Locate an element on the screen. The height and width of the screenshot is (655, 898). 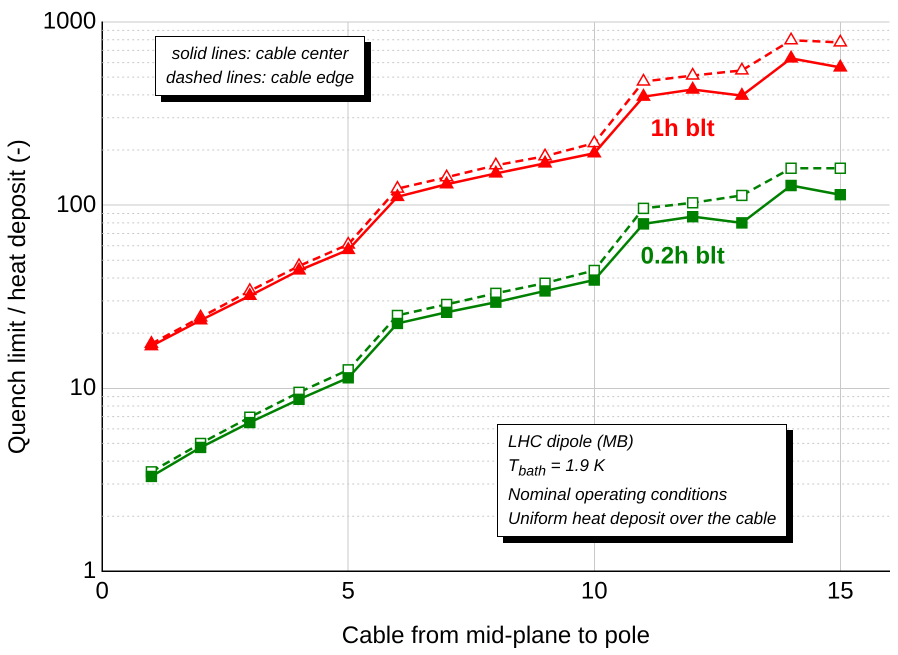
x-tick-label: 5 is located at coordinates (348, 590).